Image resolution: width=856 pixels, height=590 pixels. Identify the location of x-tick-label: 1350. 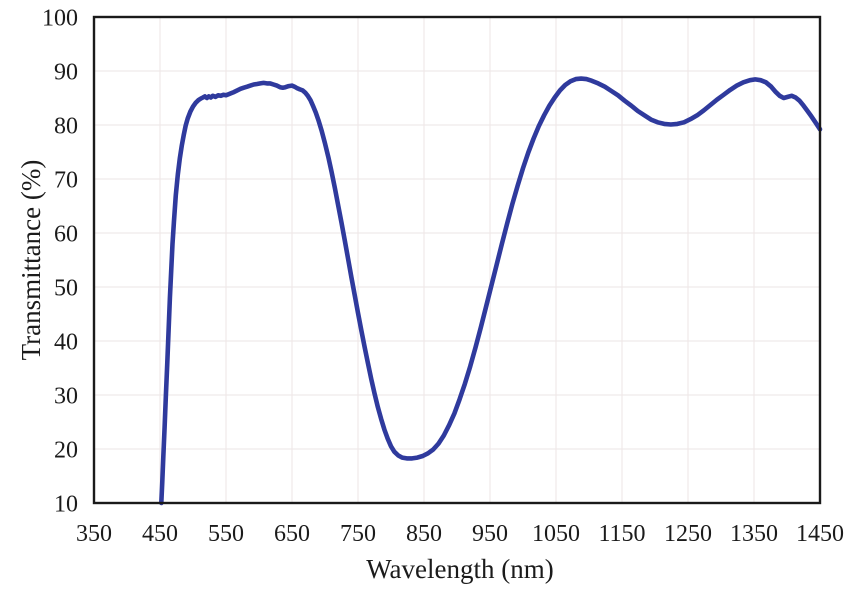
(754, 534).